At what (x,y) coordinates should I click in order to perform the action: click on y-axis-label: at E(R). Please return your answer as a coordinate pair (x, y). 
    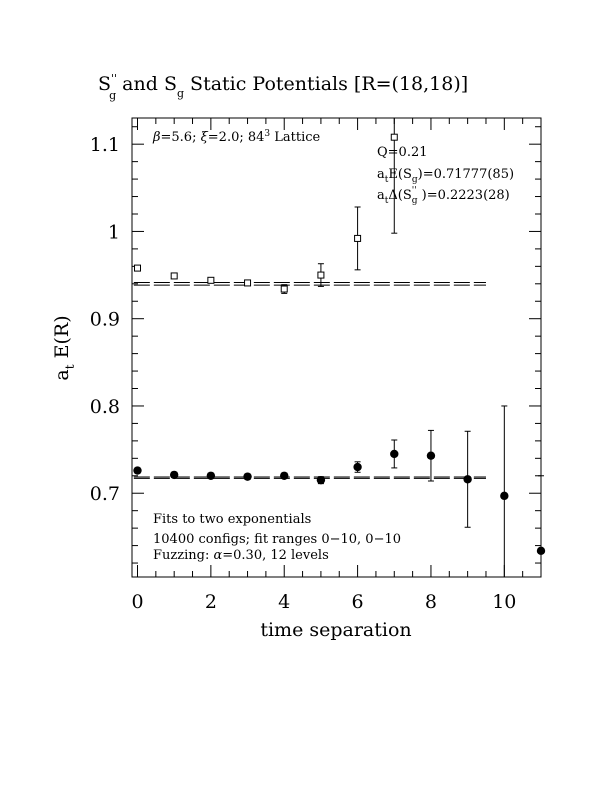
    Looking at the image, I should click on (64, 347).